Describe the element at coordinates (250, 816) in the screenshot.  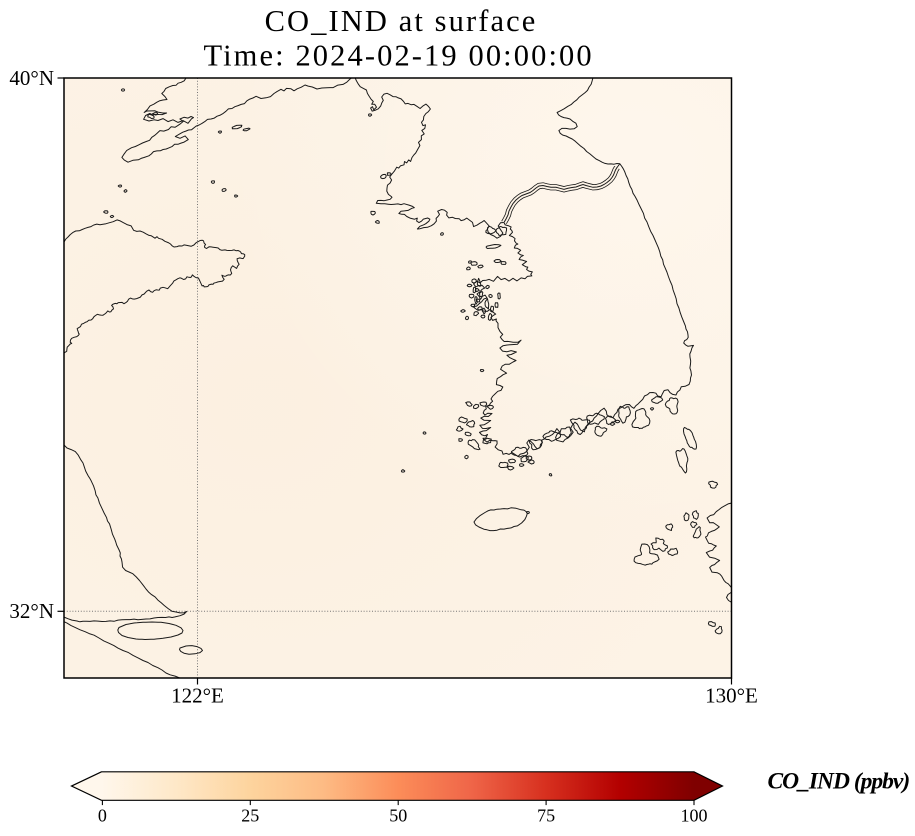
I see `svg-text: 25` at that location.